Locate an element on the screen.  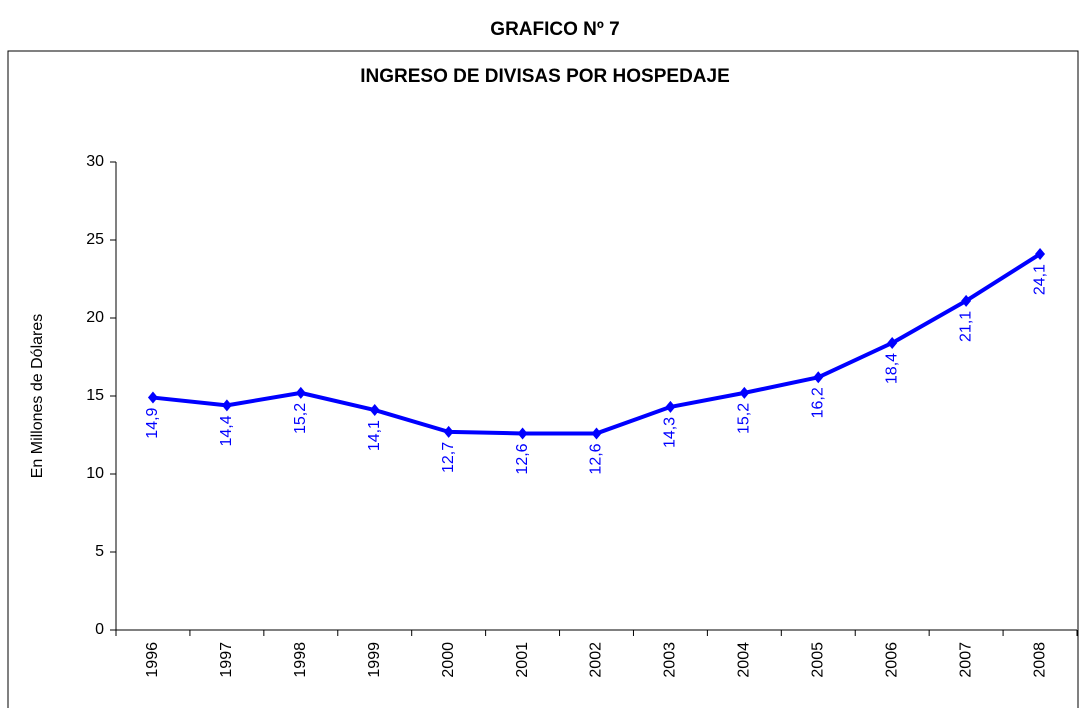
heading: GRAFICO Nº 7 is located at coordinates (554, 29).